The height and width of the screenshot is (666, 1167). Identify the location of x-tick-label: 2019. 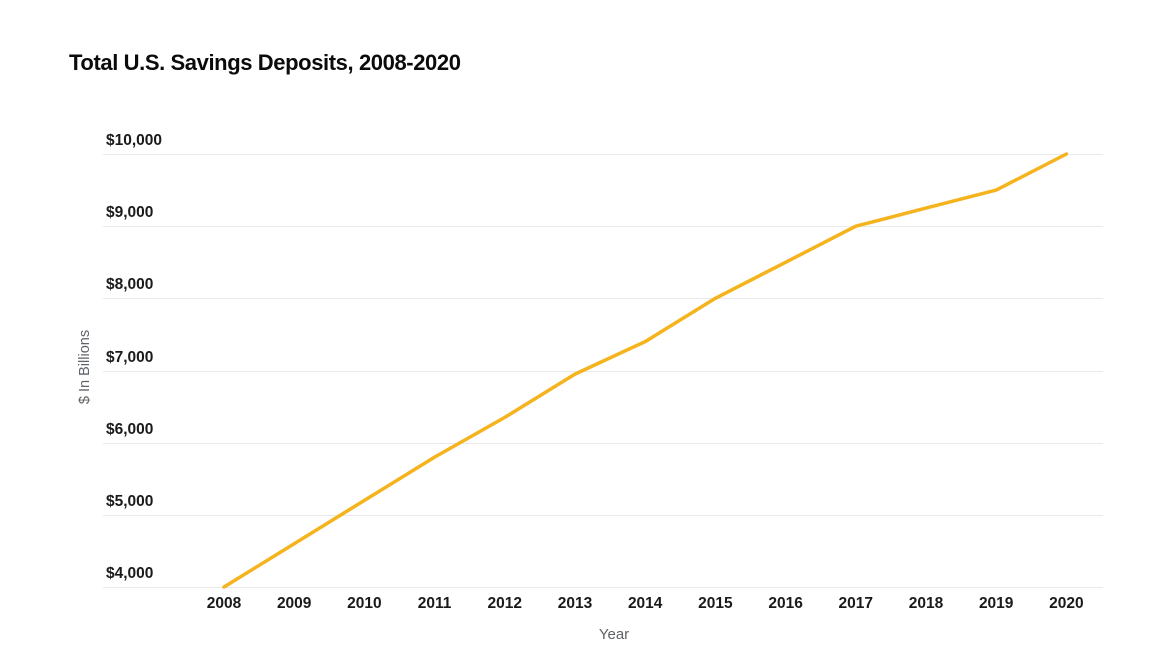
(996, 603).